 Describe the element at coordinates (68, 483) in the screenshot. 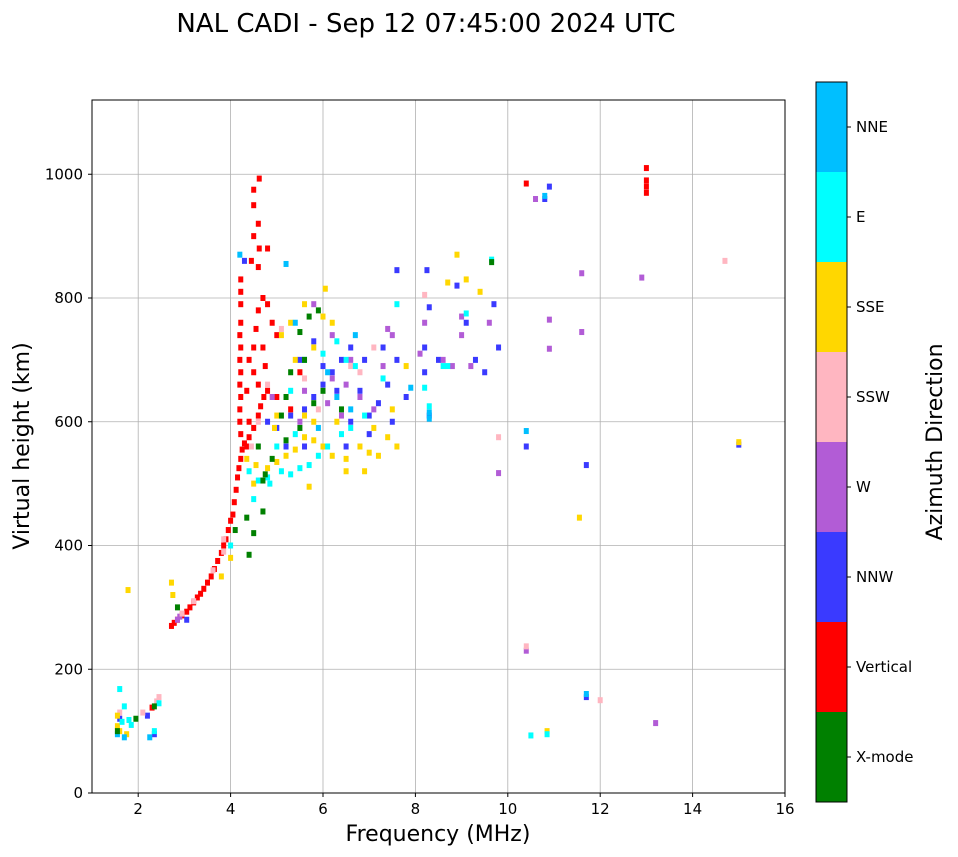

I see `y-axis-ticks: 0 200 400 600 800 1000` at that location.